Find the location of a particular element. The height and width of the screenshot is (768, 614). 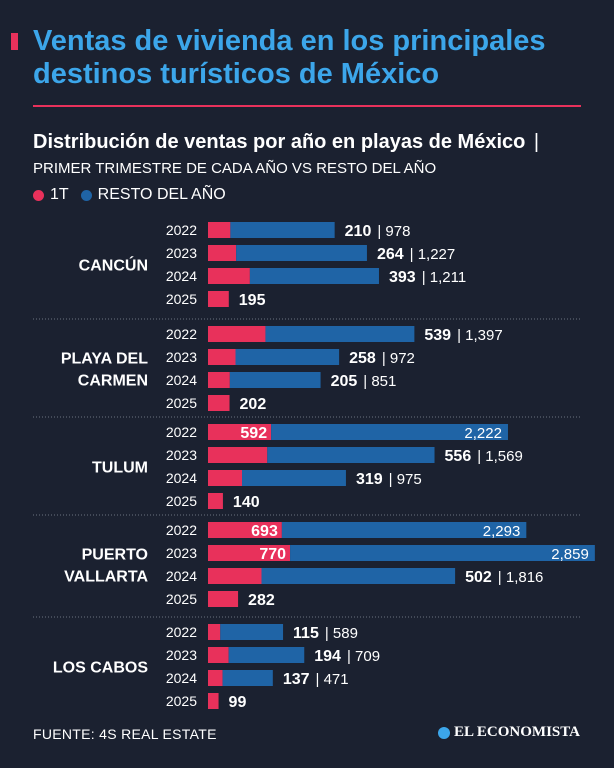

data-label-rest: 2,859 is located at coordinates (570, 554).